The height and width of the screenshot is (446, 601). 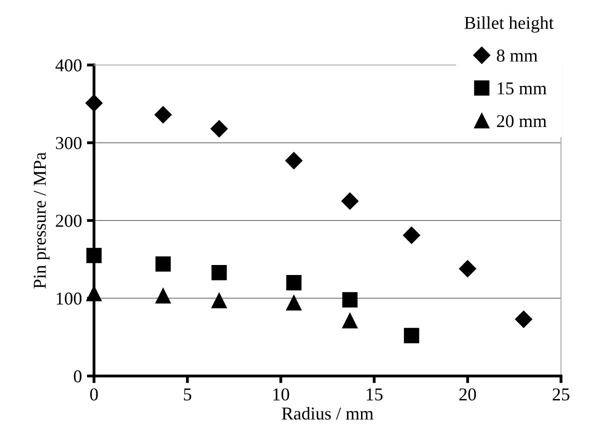 I want to click on y-tick-label: 100, so click(x=69, y=298).